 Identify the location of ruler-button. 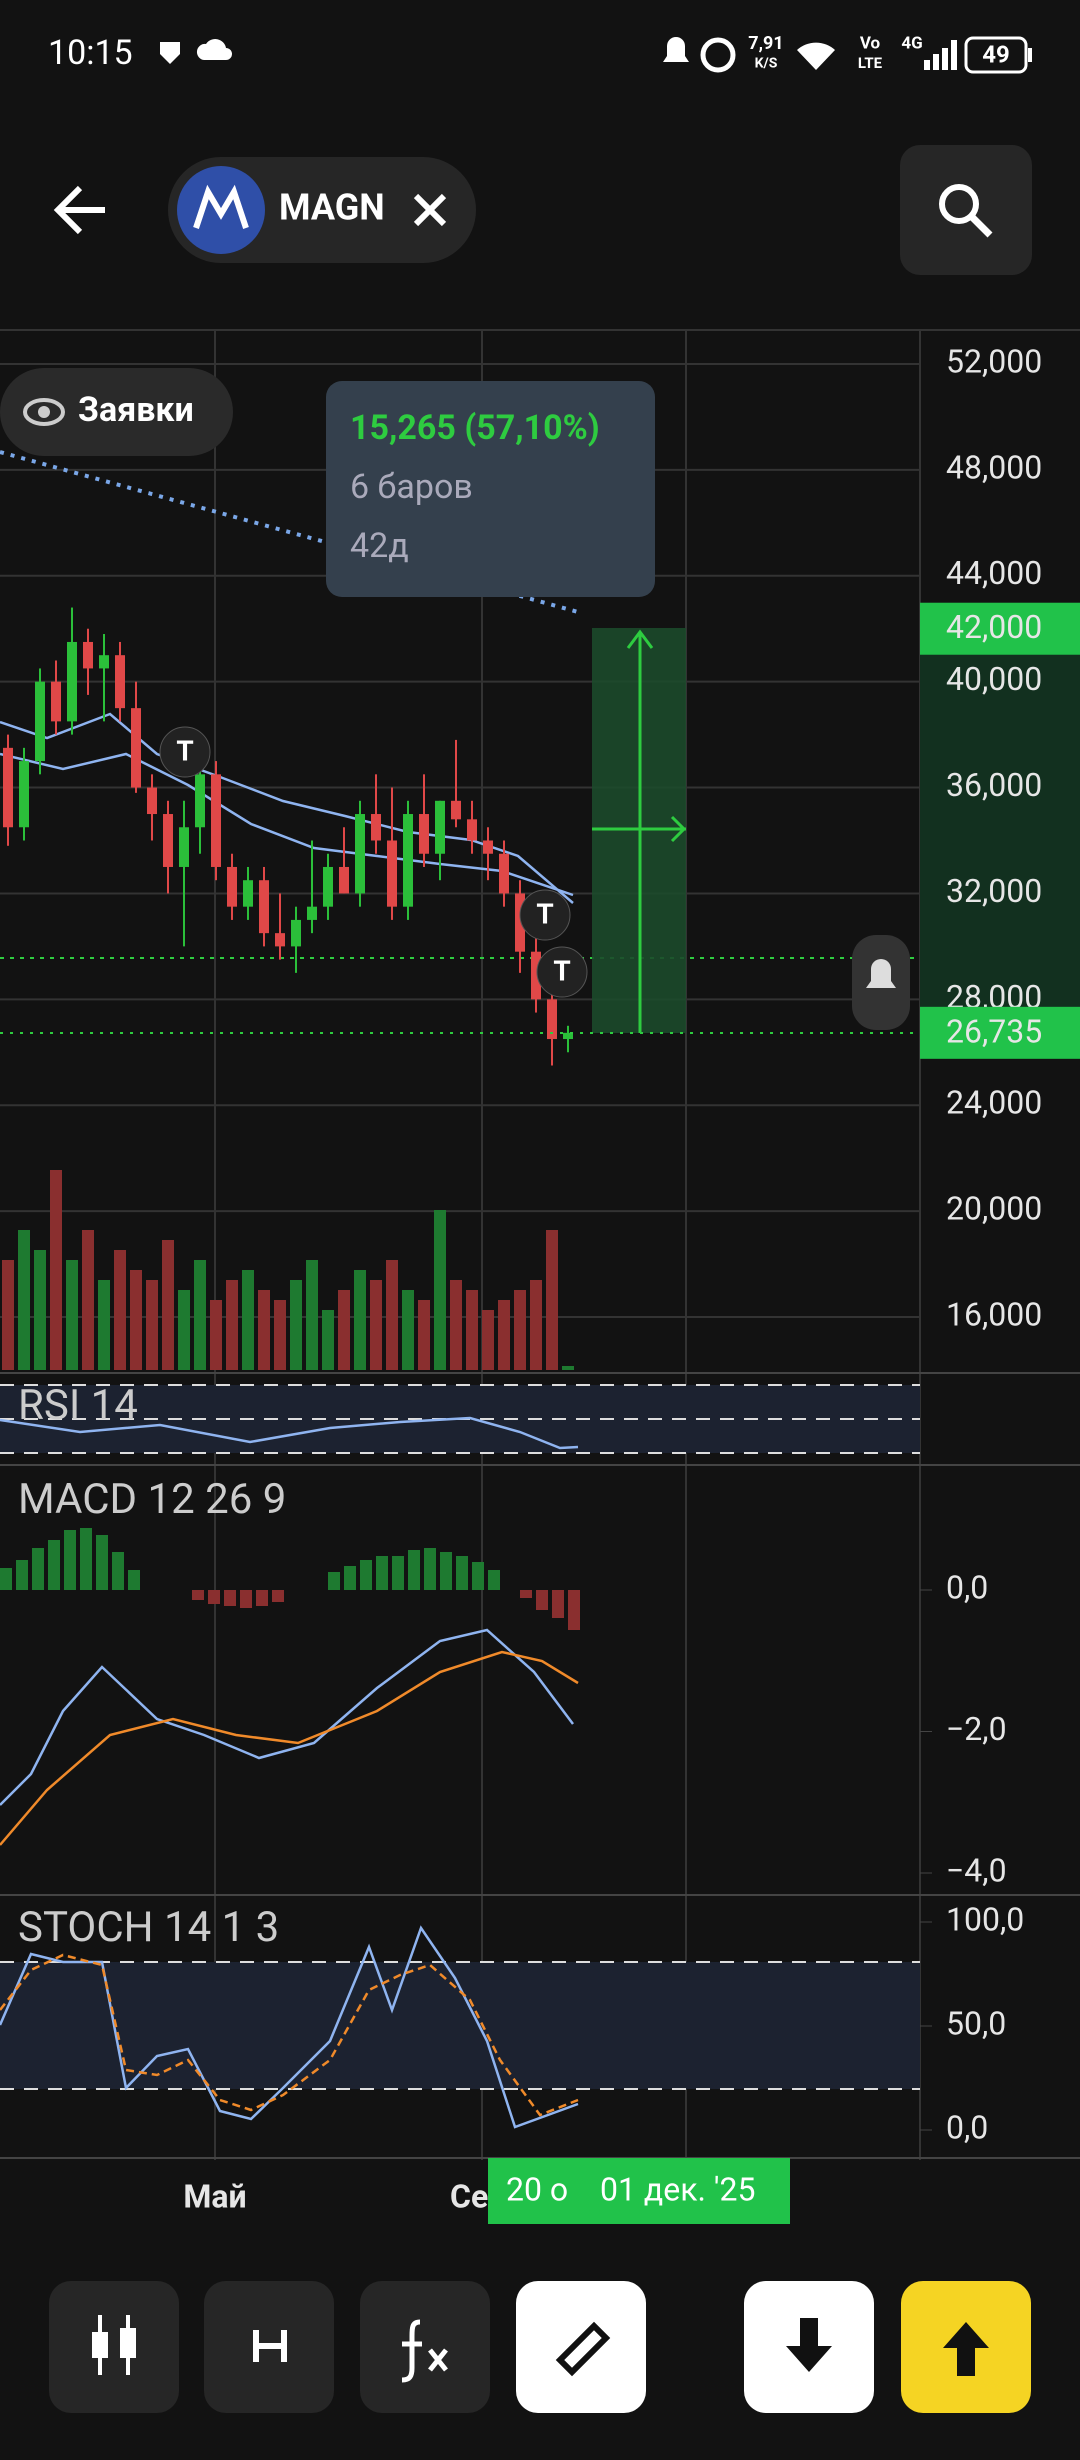
(581, 2347).